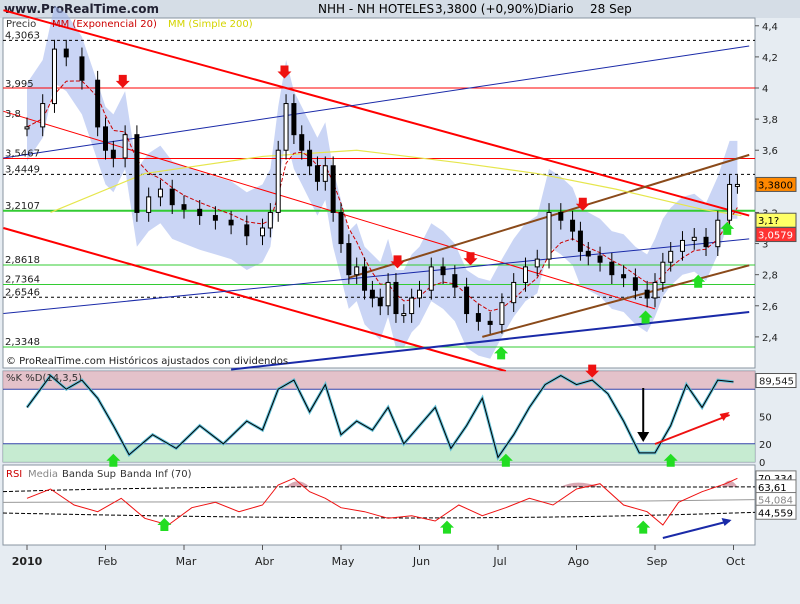 The image size is (800, 604). Describe the element at coordinates (616, 301) in the screenshot. I see `brown-channel-bottom` at that location.